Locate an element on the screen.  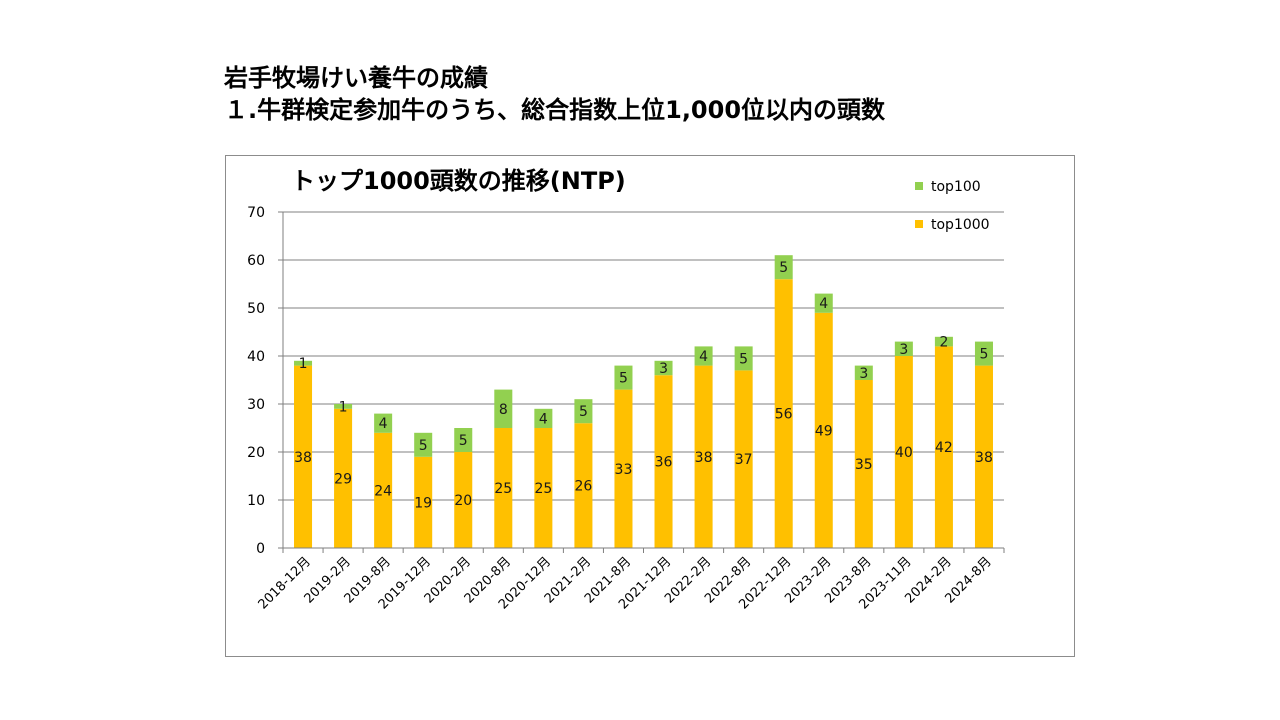
y-tick-label: 60 is located at coordinates (256, 261).